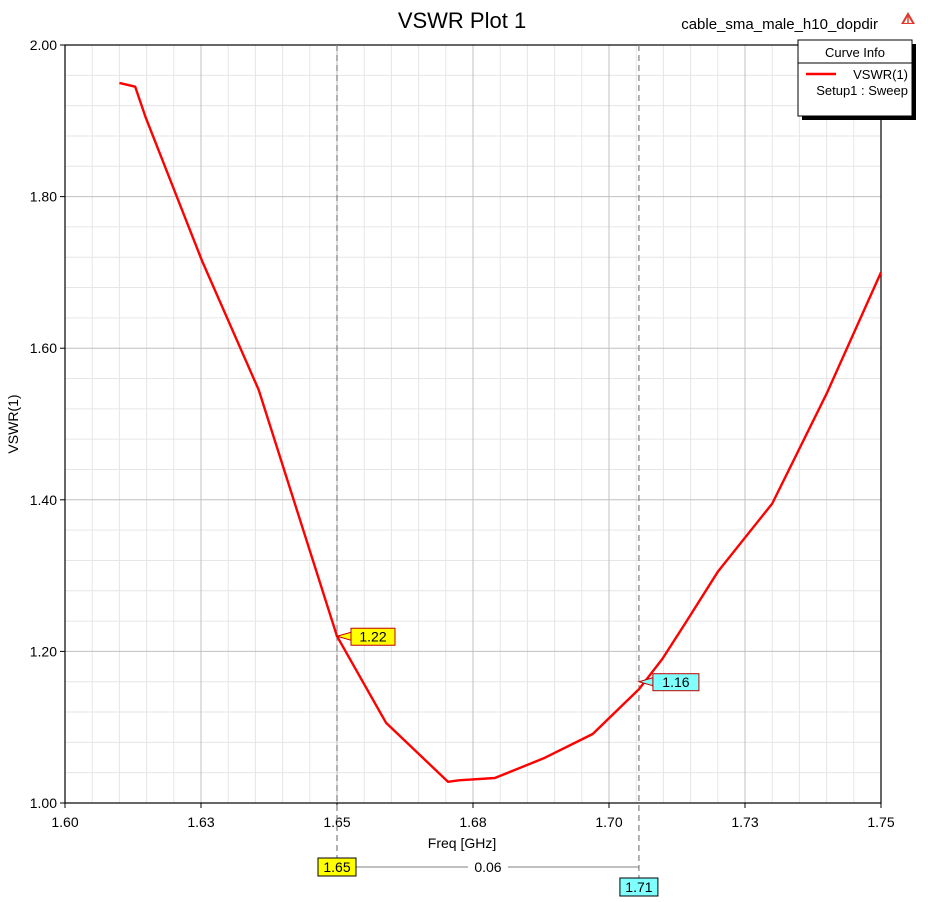 The image size is (928, 902). Describe the element at coordinates (608, 822) in the screenshot. I see `x-tick-label: 1.70` at that location.